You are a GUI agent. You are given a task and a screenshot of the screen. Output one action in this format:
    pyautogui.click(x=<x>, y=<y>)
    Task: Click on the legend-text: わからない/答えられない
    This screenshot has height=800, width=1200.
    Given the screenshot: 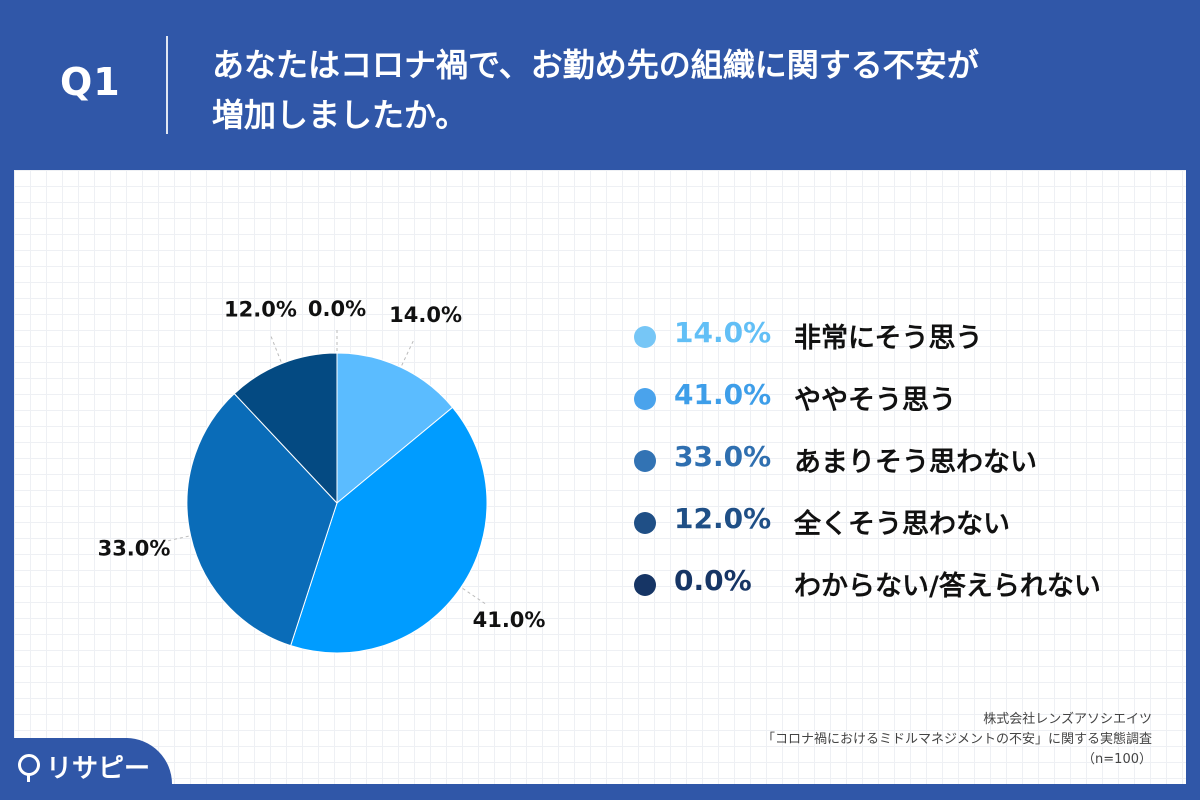 What is the action you would take?
    pyautogui.click(x=947, y=586)
    